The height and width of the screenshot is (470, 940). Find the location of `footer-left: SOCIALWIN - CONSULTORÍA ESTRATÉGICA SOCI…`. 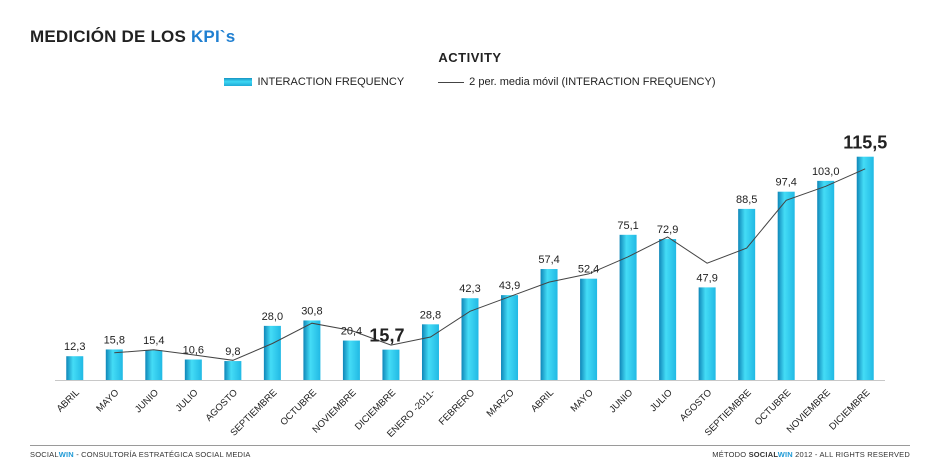

footer-left: SOCIALWIN - CONSULTORÍA ESTRATÉGICA SOCI… is located at coordinates (140, 454).